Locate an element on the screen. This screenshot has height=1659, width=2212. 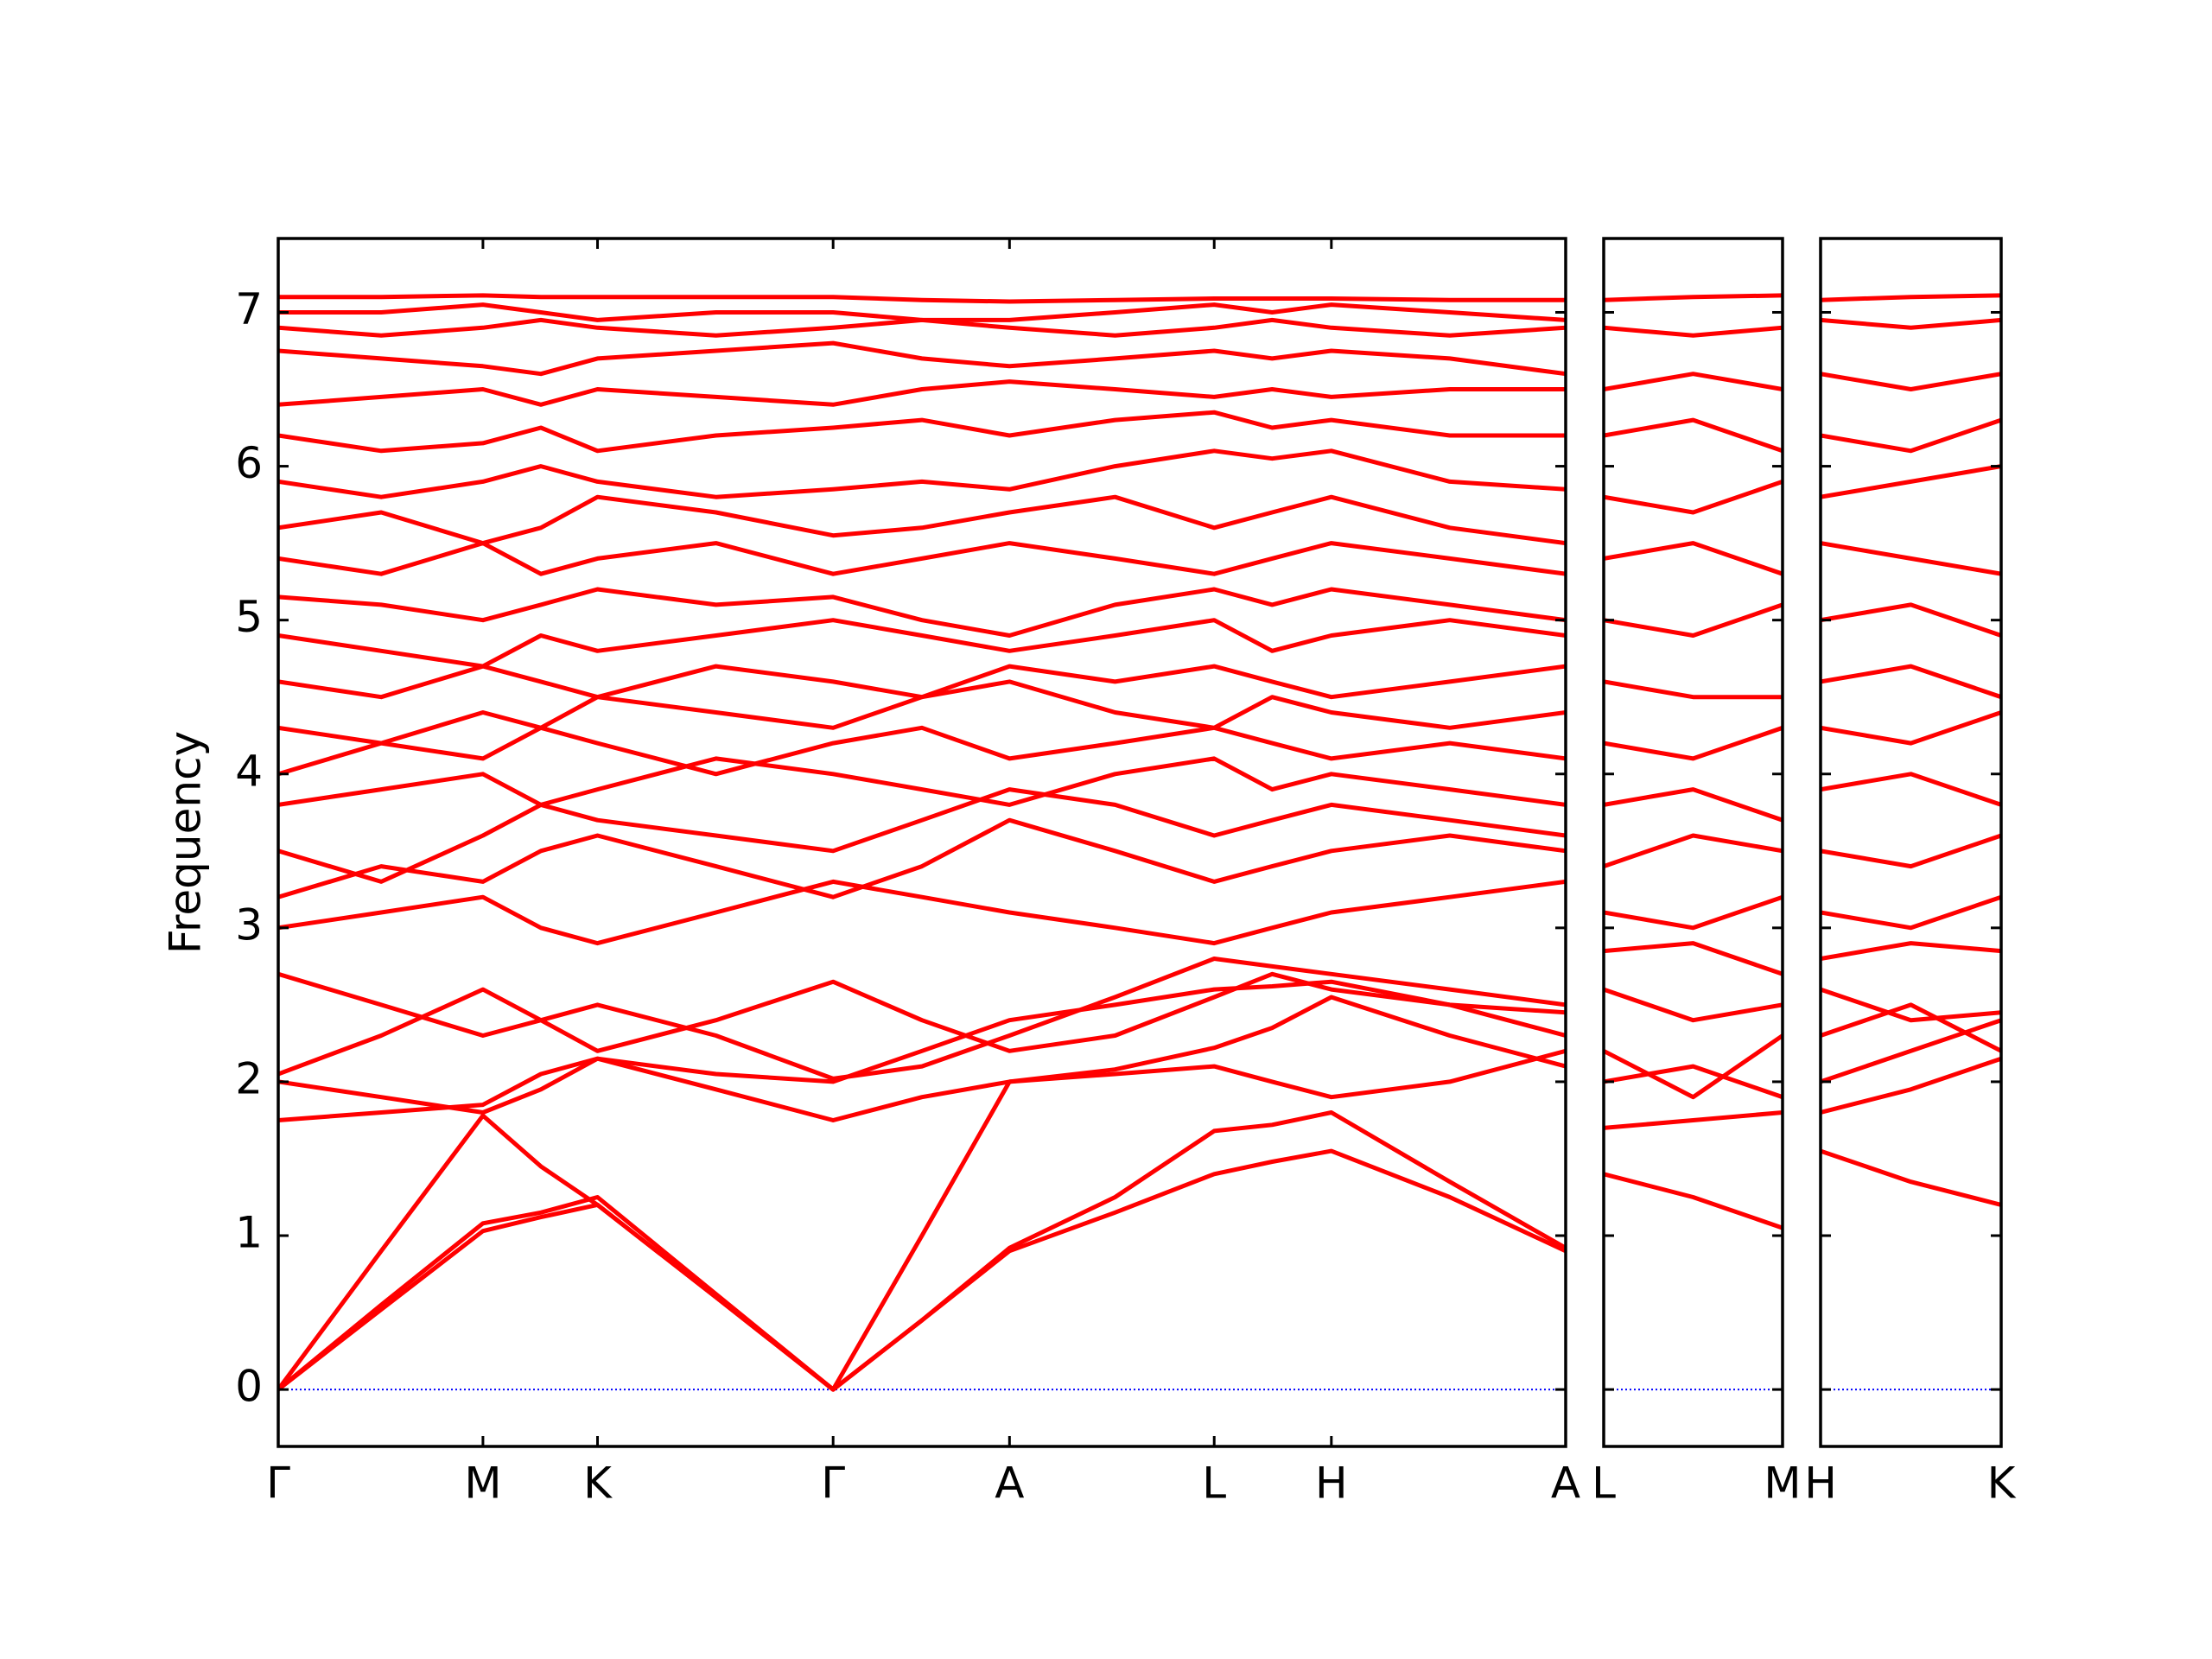
y-tick-label: 6 is located at coordinates (249, 463).